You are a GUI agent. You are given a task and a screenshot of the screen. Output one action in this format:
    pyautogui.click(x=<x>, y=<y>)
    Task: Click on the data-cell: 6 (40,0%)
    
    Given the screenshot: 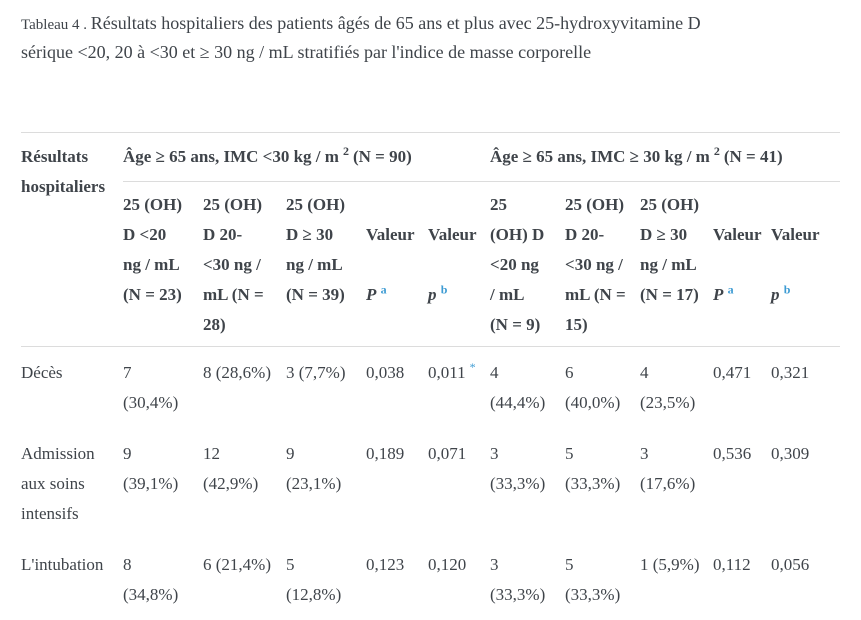 What is the action you would take?
    pyautogui.click(x=593, y=387)
    